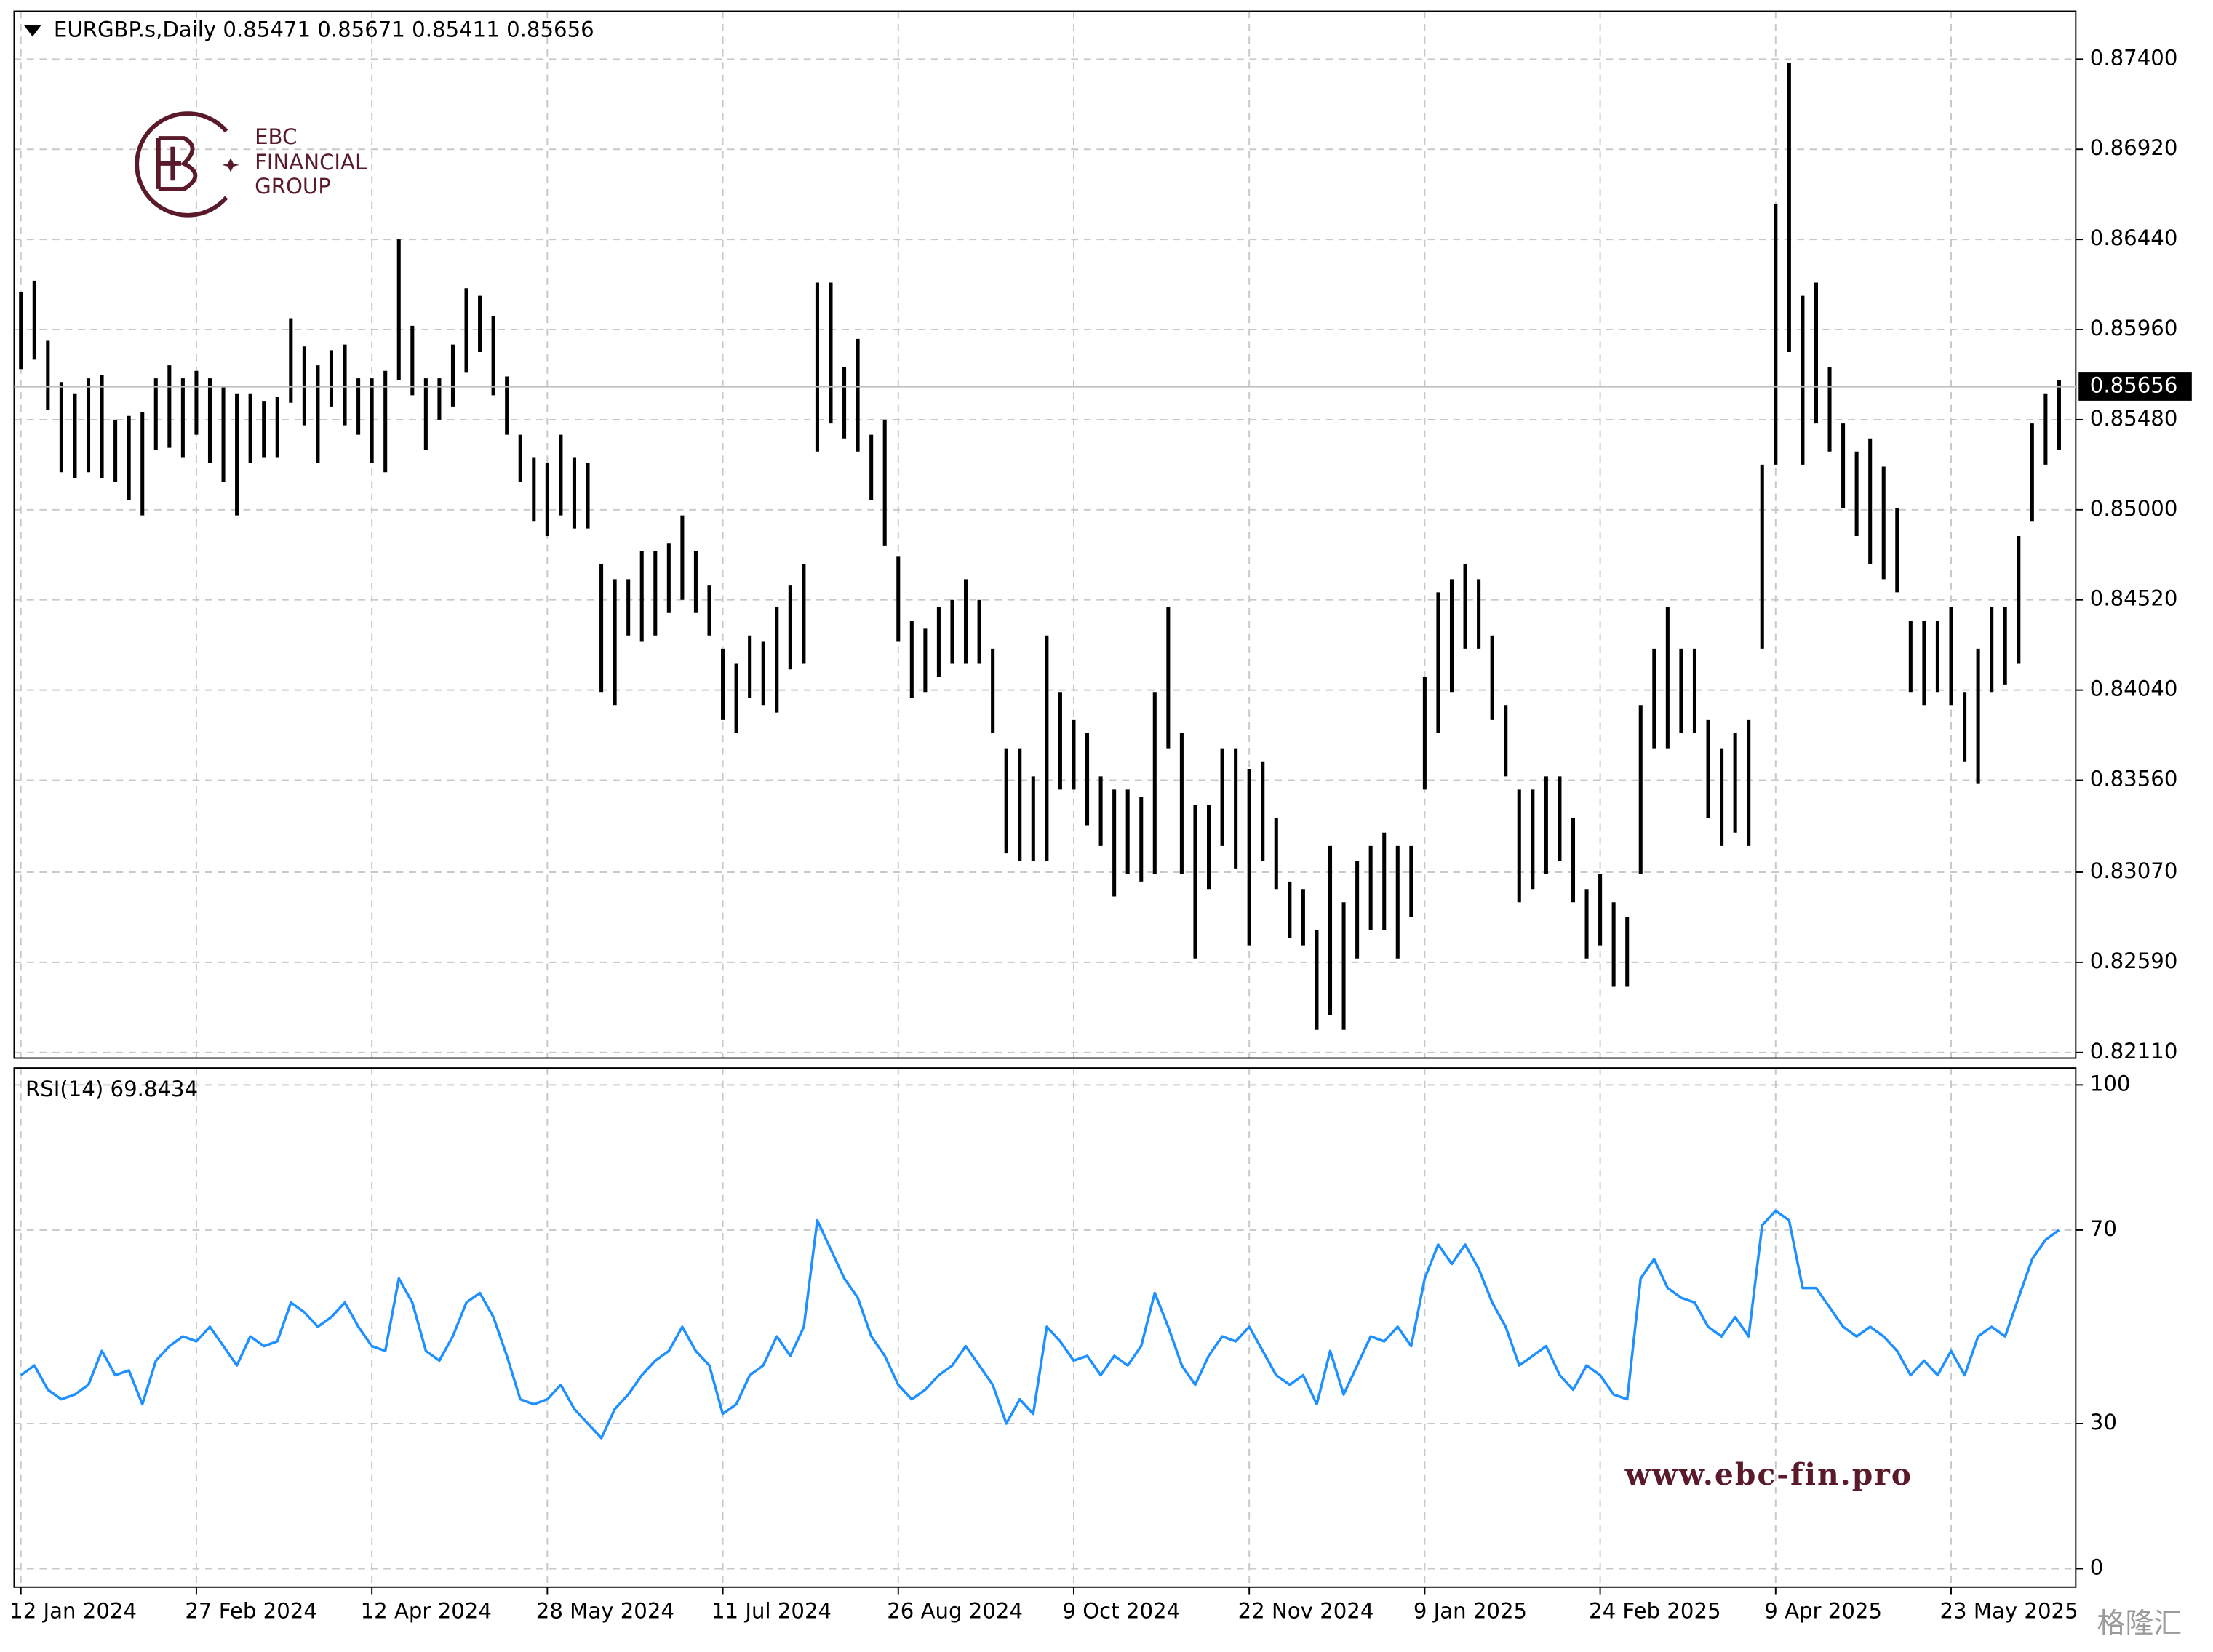 The image size is (2213, 1652). Describe the element at coordinates (2134, 147) in the screenshot. I see `y-tick-label: 0.86920` at that location.